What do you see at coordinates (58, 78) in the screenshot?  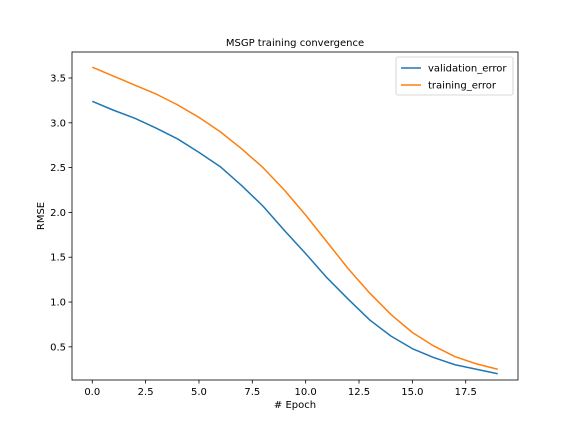 I see `y-tick-label: 3.5` at bounding box center [58, 78].